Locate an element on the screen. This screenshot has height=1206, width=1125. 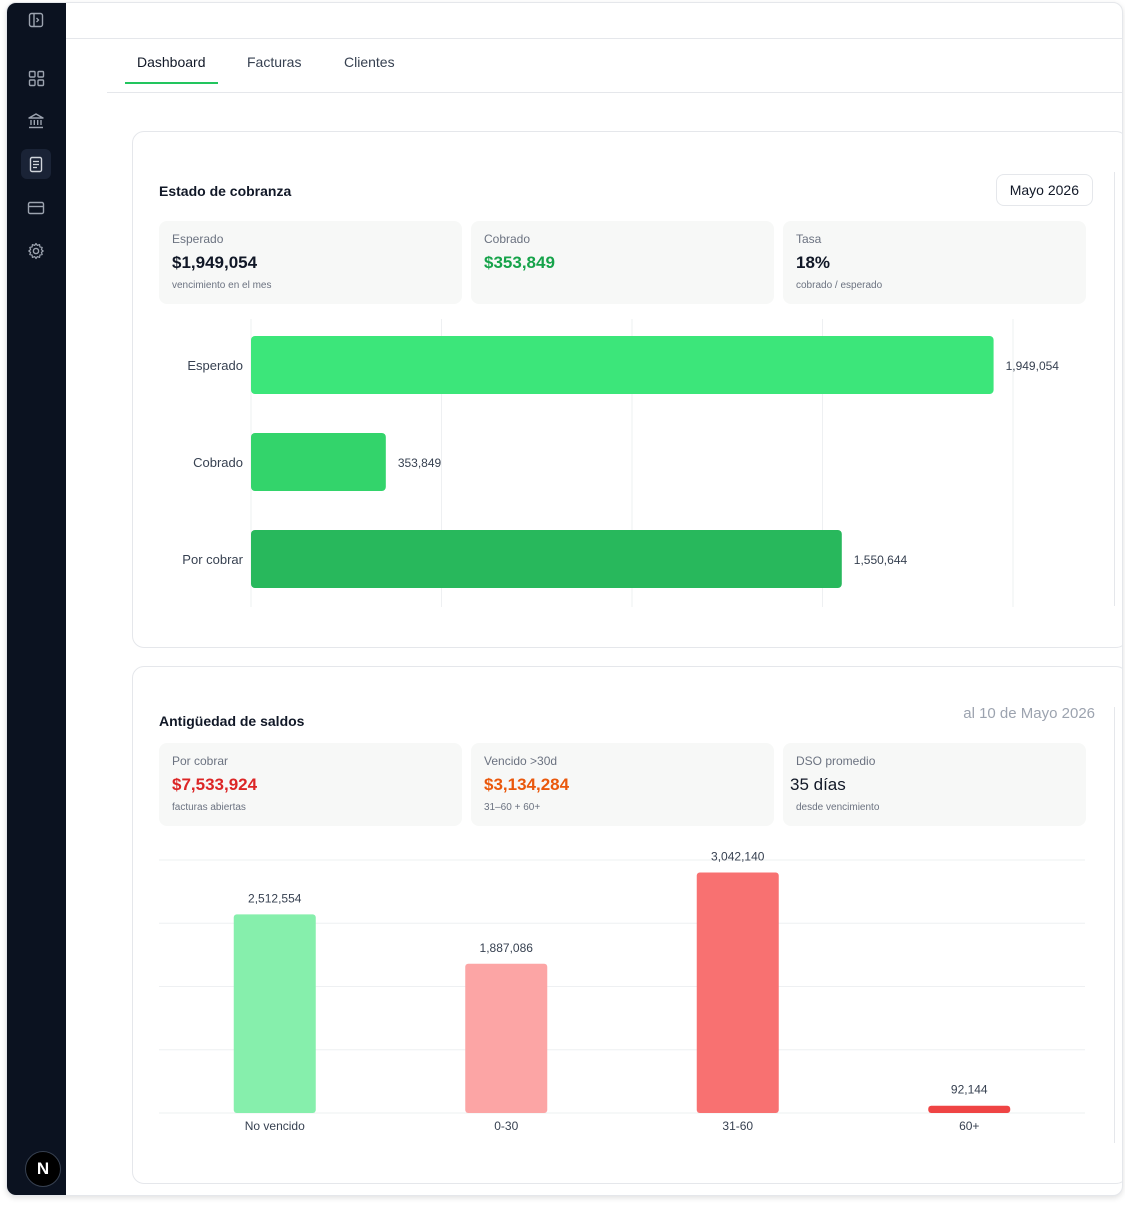
kpi-label: Tasa is located at coordinates (809, 239).